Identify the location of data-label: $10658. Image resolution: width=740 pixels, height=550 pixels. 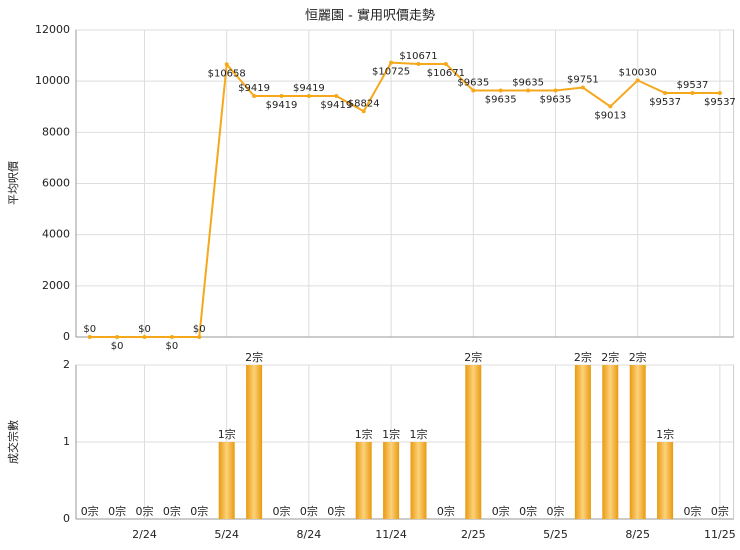
(227, 73).